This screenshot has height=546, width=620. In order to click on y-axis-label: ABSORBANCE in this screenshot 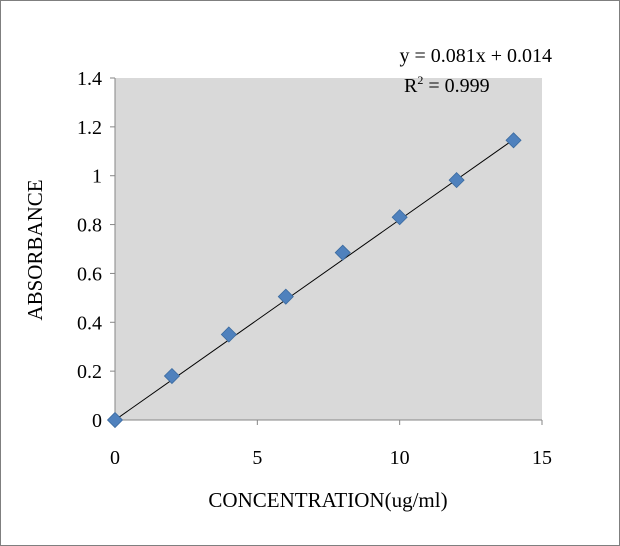, I will do `click(35, 249)`.